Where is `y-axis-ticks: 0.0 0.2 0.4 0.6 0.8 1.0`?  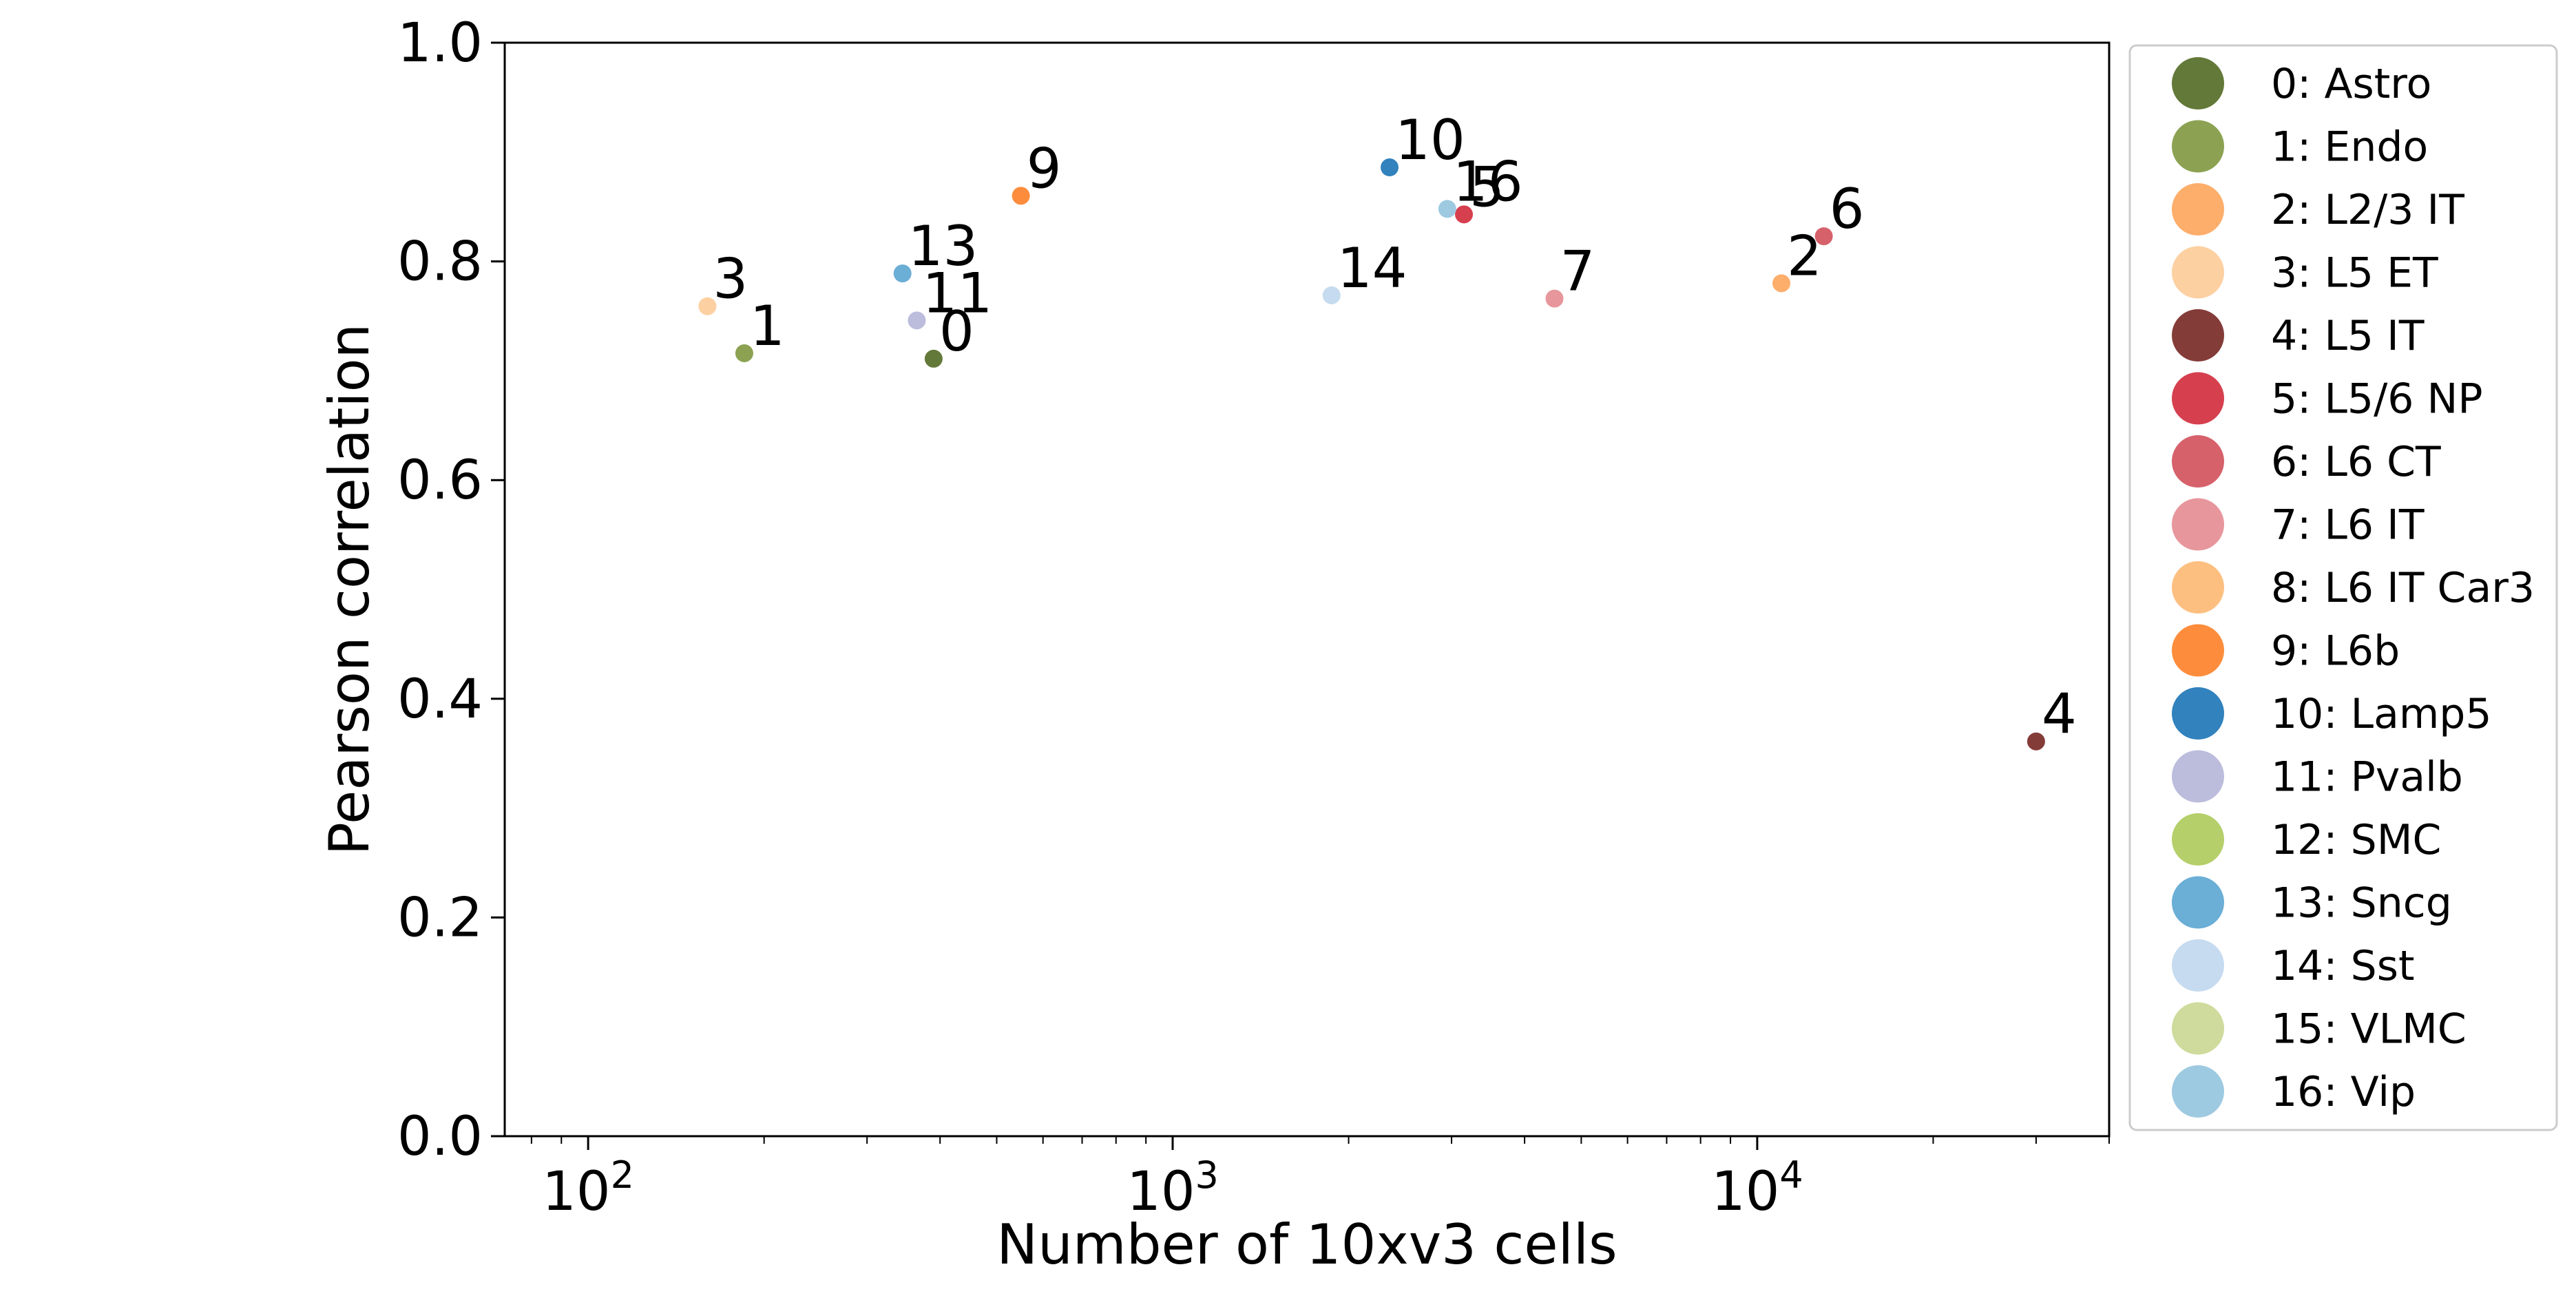 y-axis-ticks: 0.0 0.2 0.4 0.6 0.8 1.0 is located at coordinates (451, 590).